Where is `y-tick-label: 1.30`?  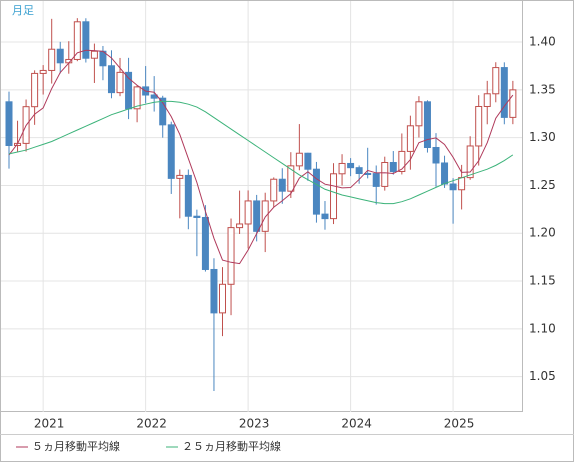
y-tick-label: 1.30 is located at coordinates (542, 137).